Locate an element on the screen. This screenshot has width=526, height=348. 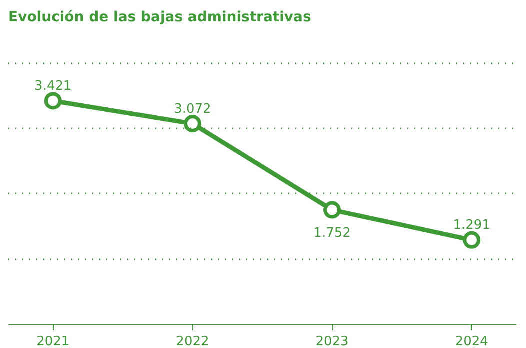
chart-title: Evolución de las bajas administrativas is located at coordinates (160, 18).